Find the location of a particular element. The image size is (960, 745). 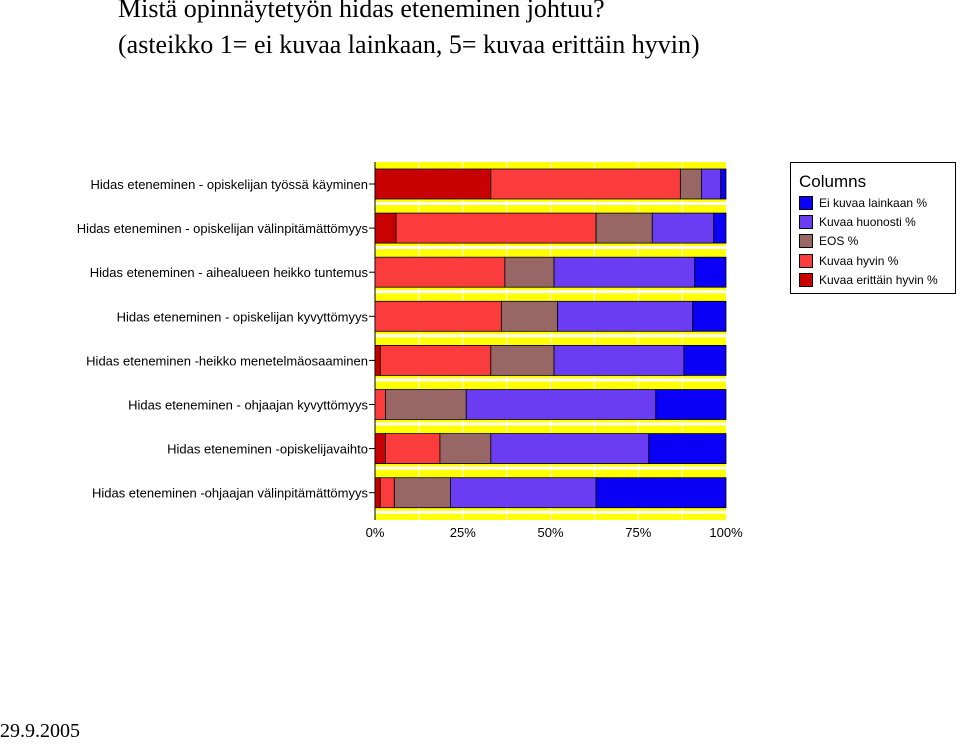

x-tick-label: 50% is located at coordinates (550, 532).